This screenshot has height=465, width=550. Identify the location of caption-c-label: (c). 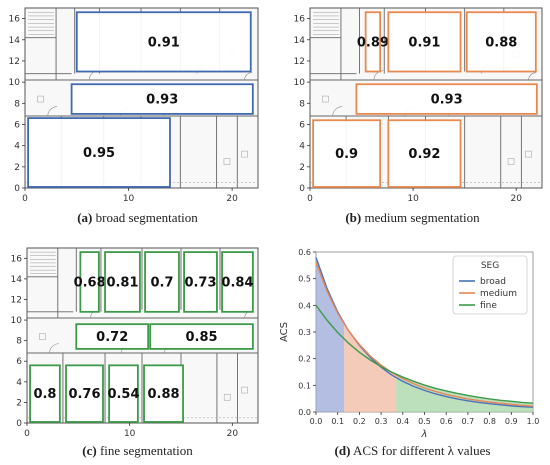
(89, 450).